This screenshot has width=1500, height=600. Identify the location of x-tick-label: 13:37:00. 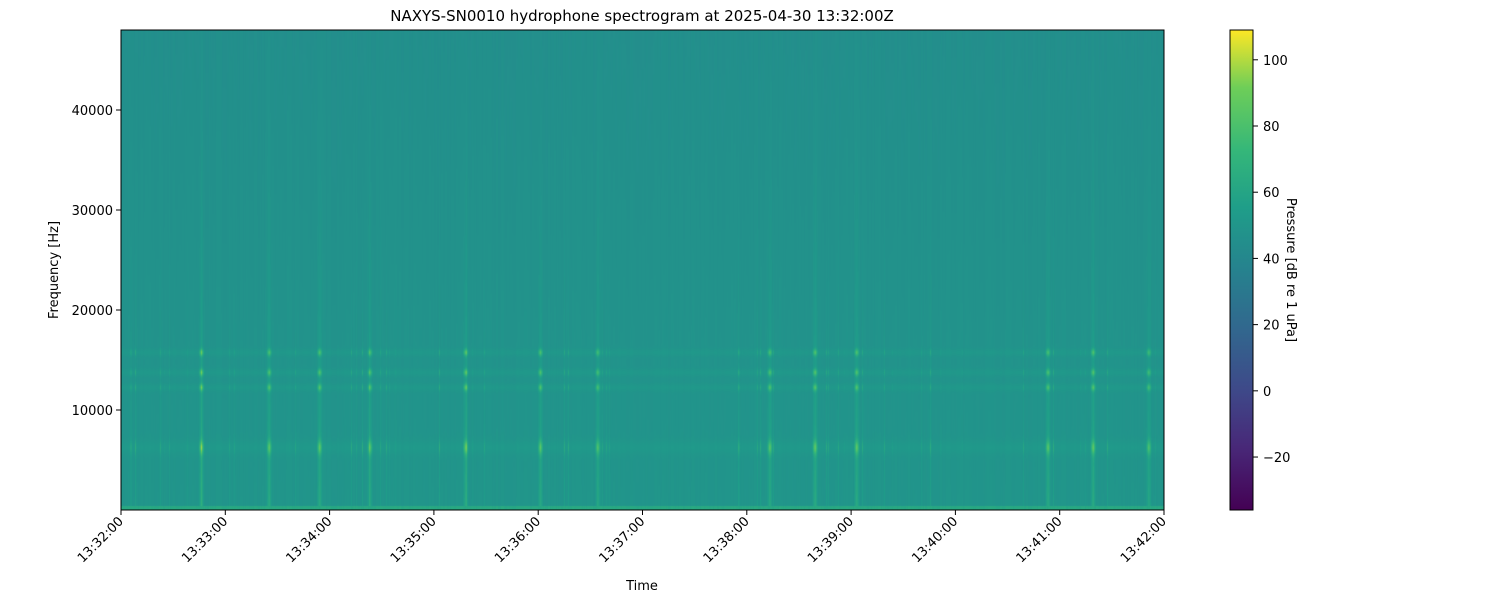
(622, 540).